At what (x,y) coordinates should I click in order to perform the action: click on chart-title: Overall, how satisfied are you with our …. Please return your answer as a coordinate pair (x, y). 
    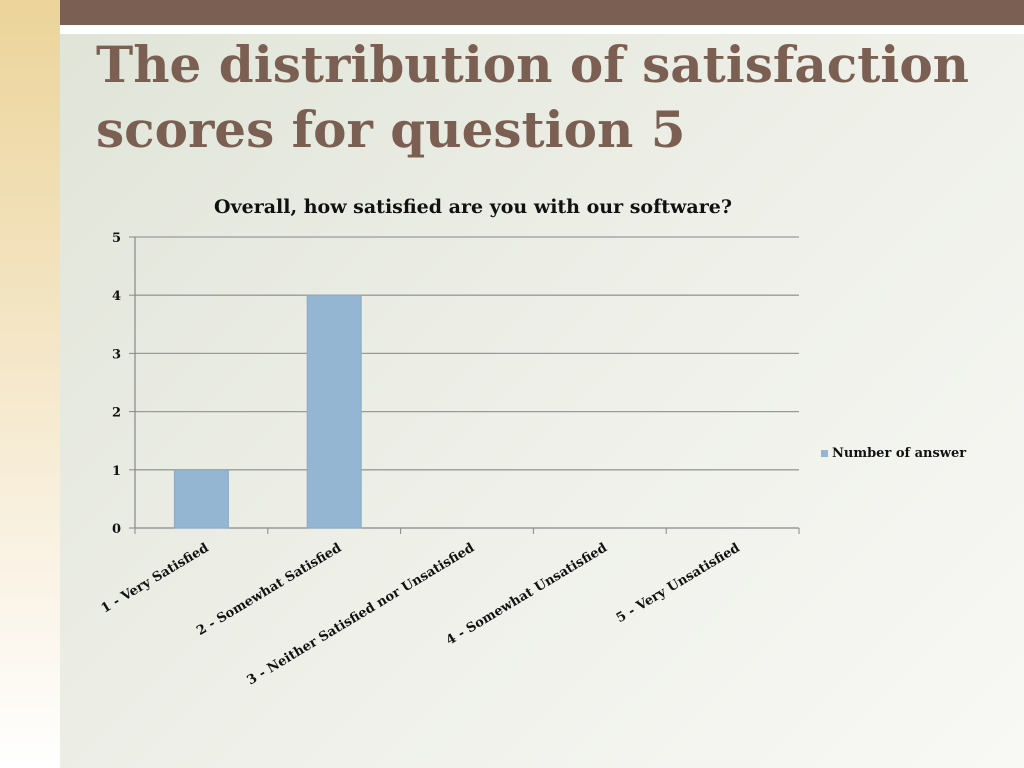
    Looking at the image, I should click on (473, 207).